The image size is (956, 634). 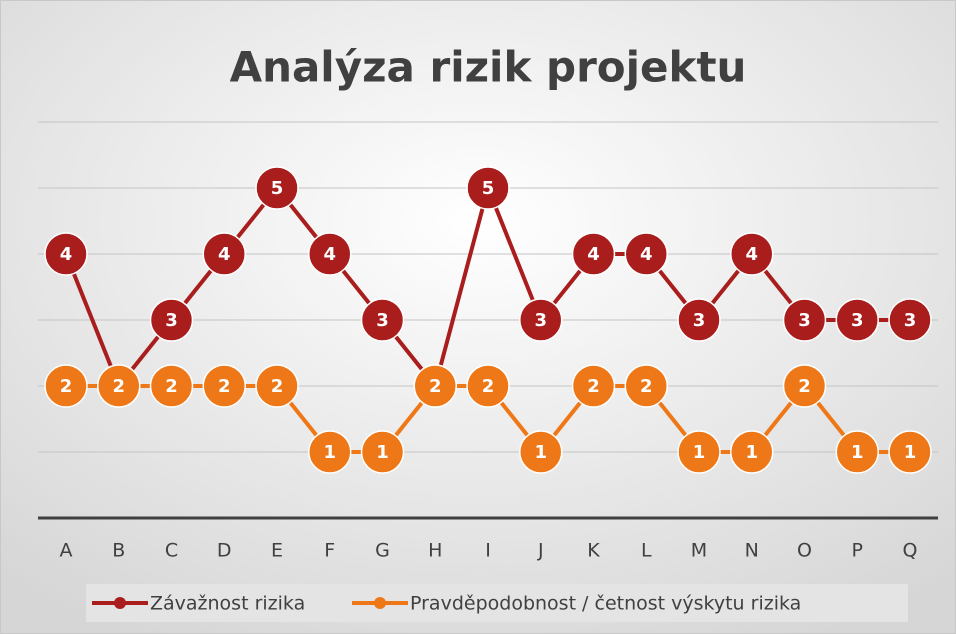 I want to click on x-tick-label: E, so click(x=277, y=551).